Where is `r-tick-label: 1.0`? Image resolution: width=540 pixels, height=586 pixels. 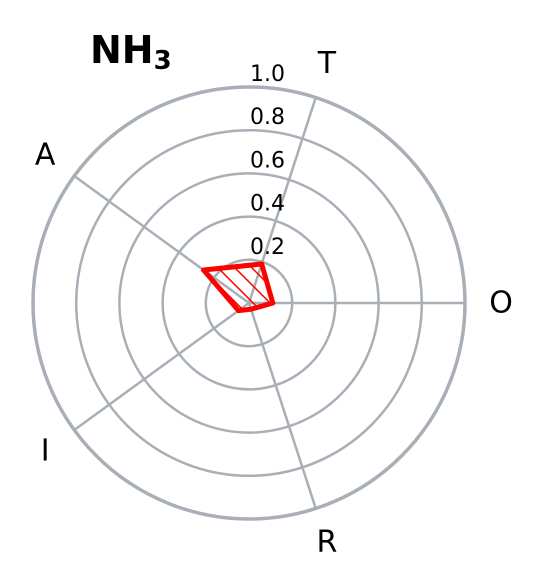 r-tick-label: 1.0 is located at coordinates (267, 74).